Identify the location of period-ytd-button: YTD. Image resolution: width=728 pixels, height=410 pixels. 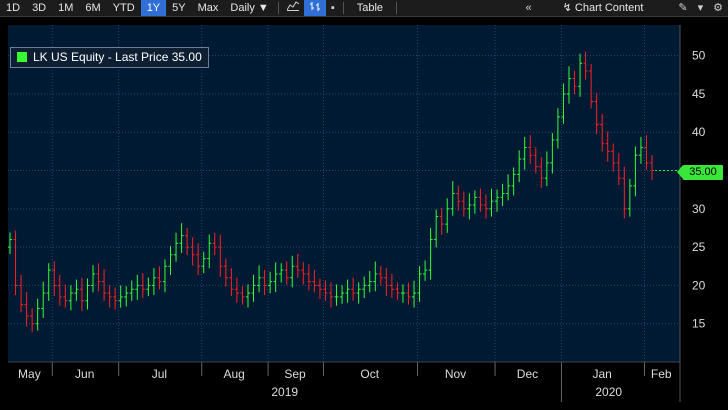
(123, 8).